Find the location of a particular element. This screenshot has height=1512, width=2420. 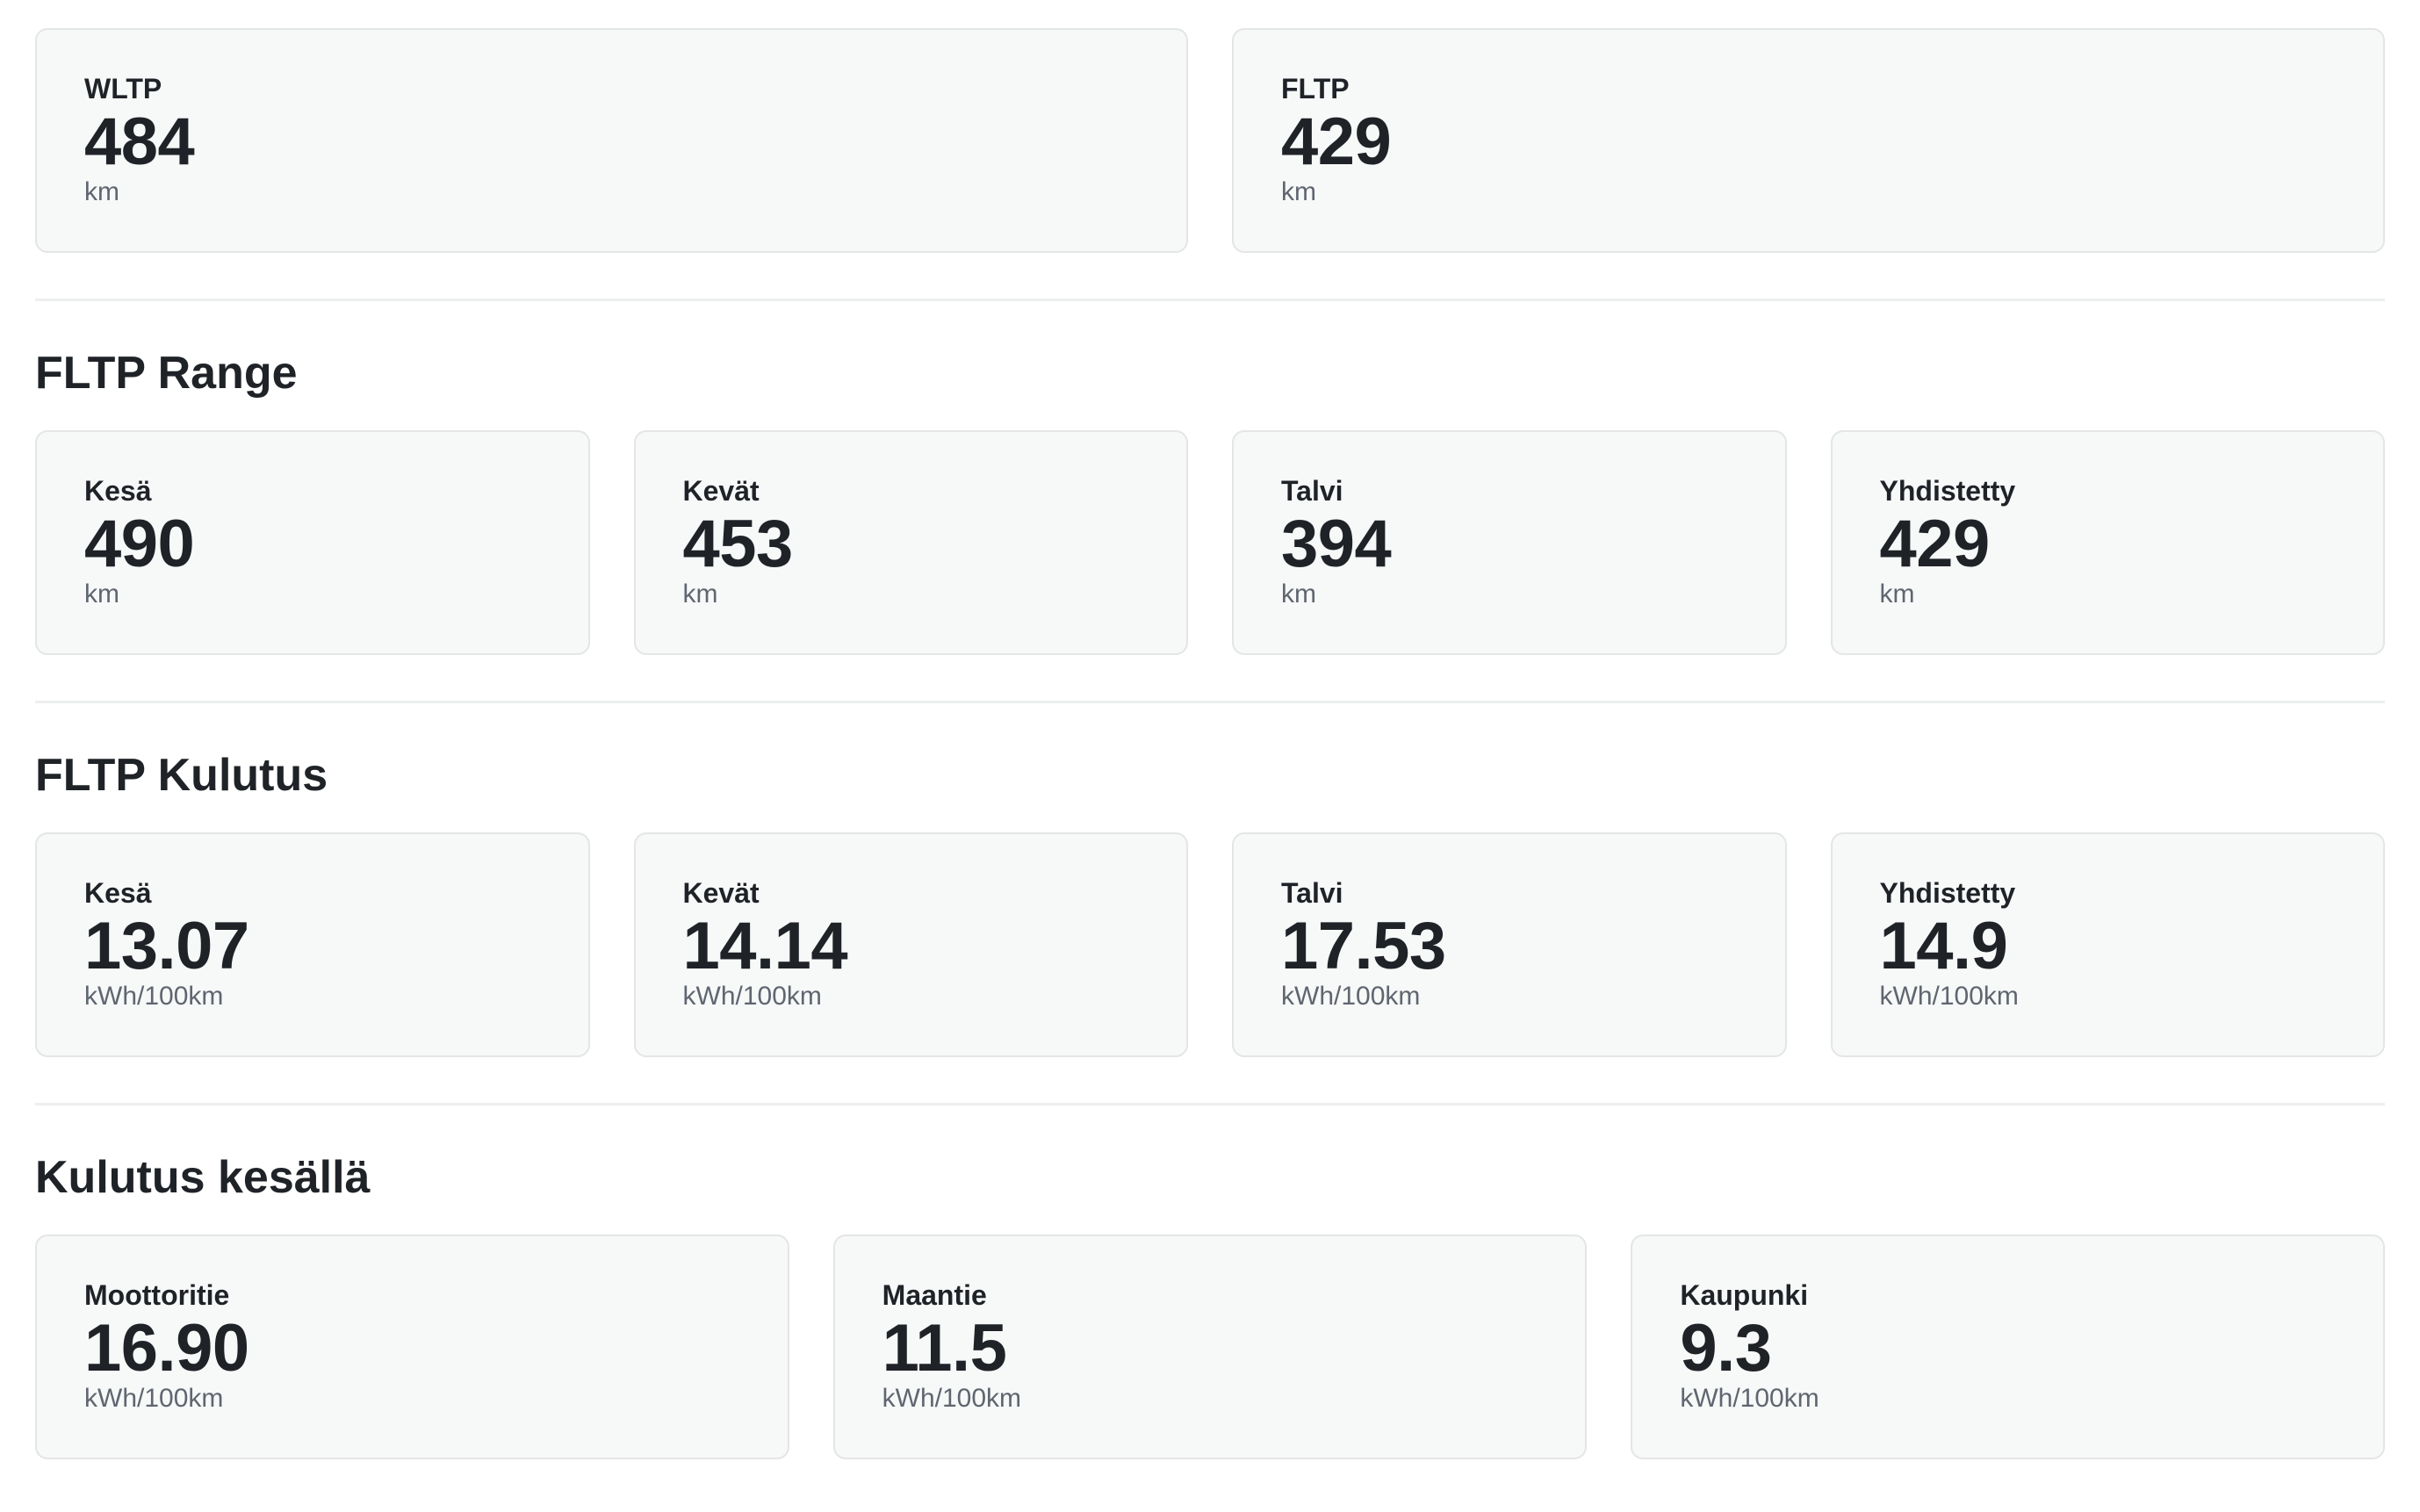

stat-value: 16.90 is located at coordinates (166, 1348).